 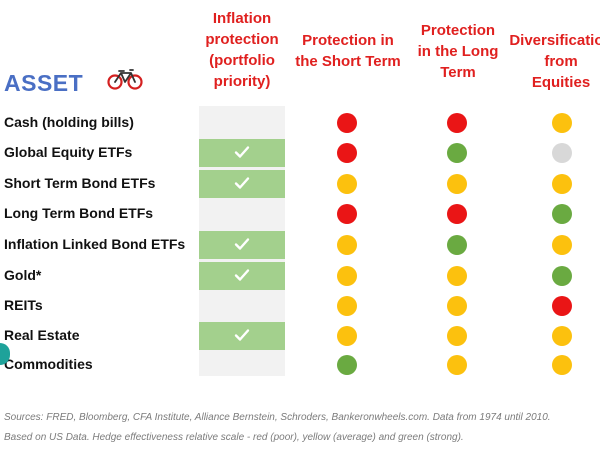 I want to click on table-row: Cash (holding bills), so click(x=300, y=123).